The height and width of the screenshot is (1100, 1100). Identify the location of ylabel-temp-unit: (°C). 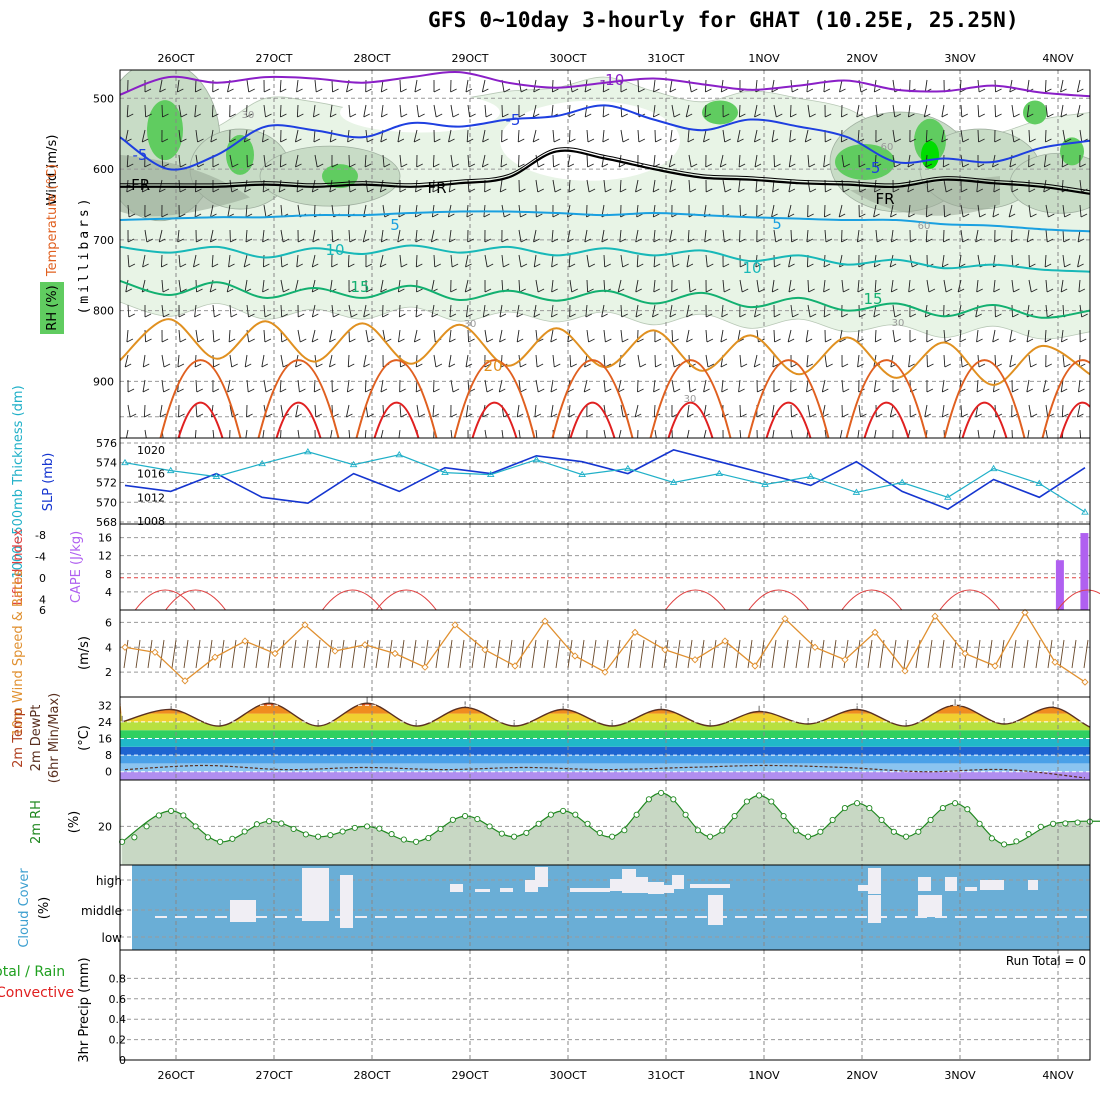
(84, 738).